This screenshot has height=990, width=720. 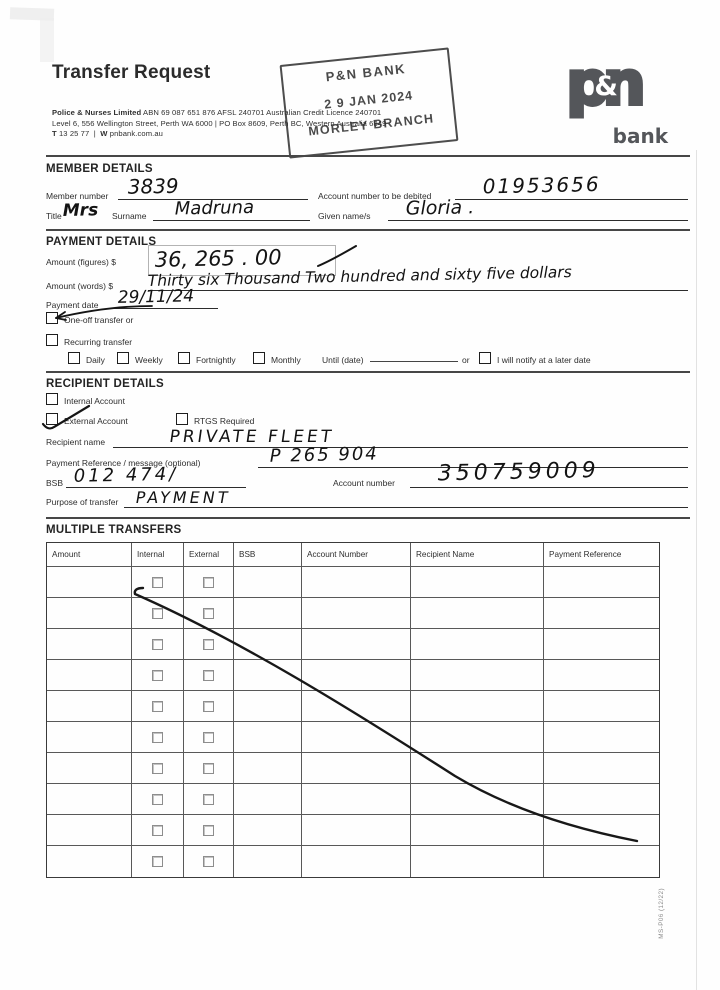 I want to click on fortnightly-label: Fortnightly, so click(x=216, y=360).